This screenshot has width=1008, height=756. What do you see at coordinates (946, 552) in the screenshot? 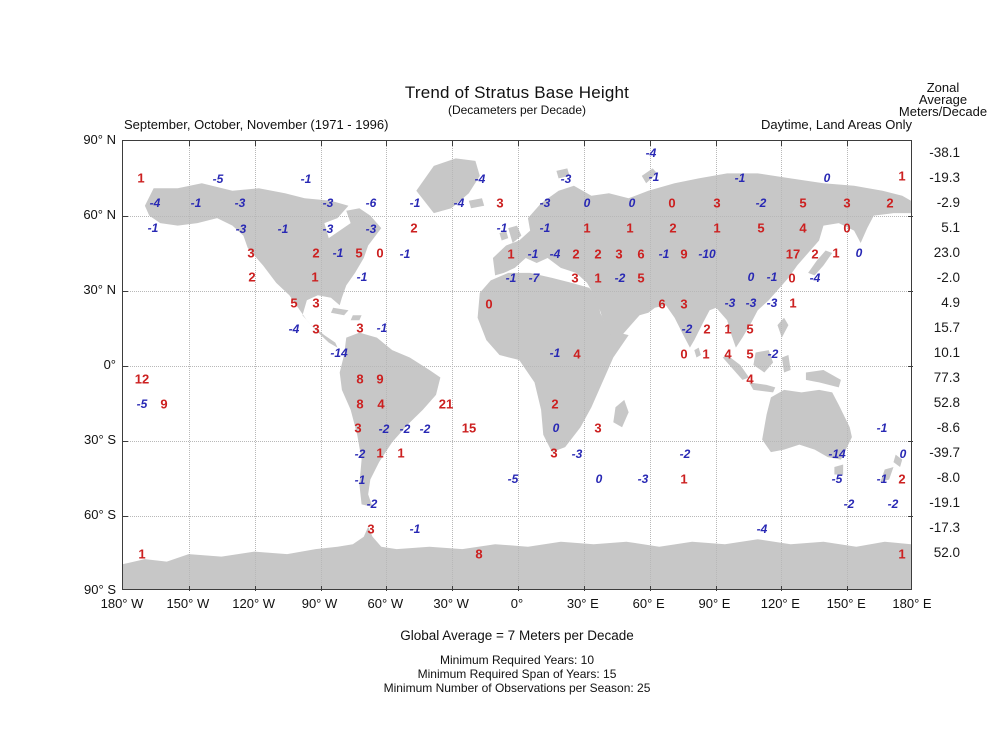
I see `zonal-average-value: 52.0` at bounding box center [946, 552].